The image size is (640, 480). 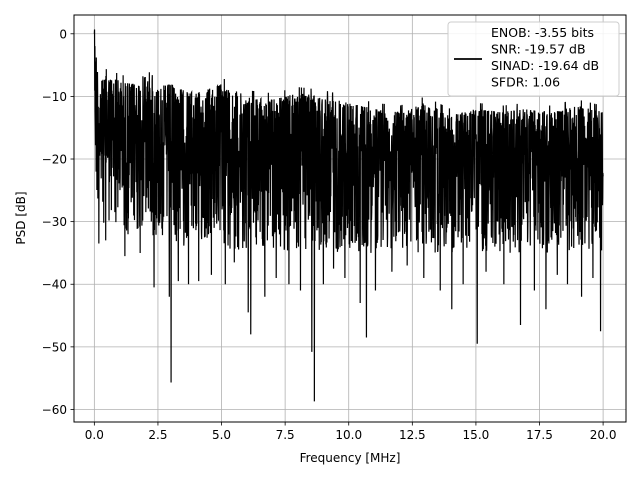 I want to click on legend-entry-line: SINAD: -19.64 dB, so click(x=545, y=65).